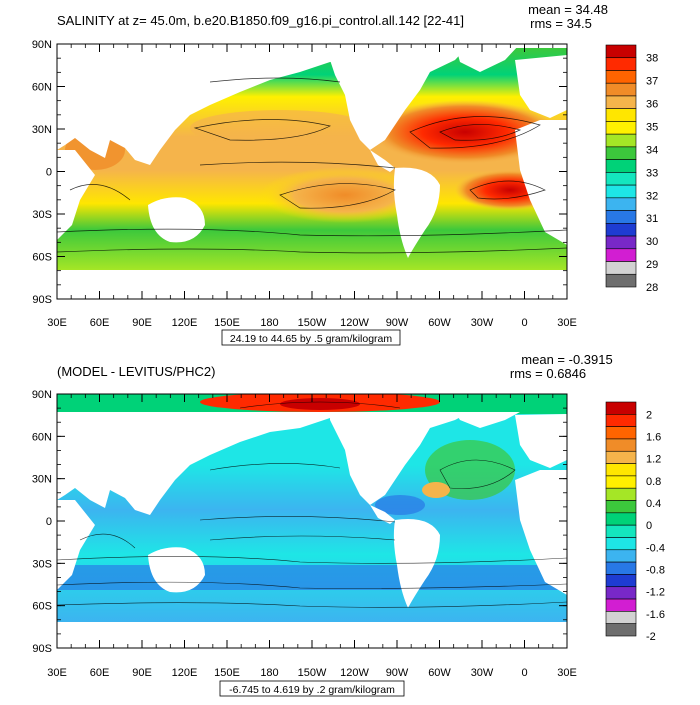 This screenshot has width=700, height=705. Describe the element at coordinates (649, 415) in the screenshot. I see `colorbar-label: 2` at that location.